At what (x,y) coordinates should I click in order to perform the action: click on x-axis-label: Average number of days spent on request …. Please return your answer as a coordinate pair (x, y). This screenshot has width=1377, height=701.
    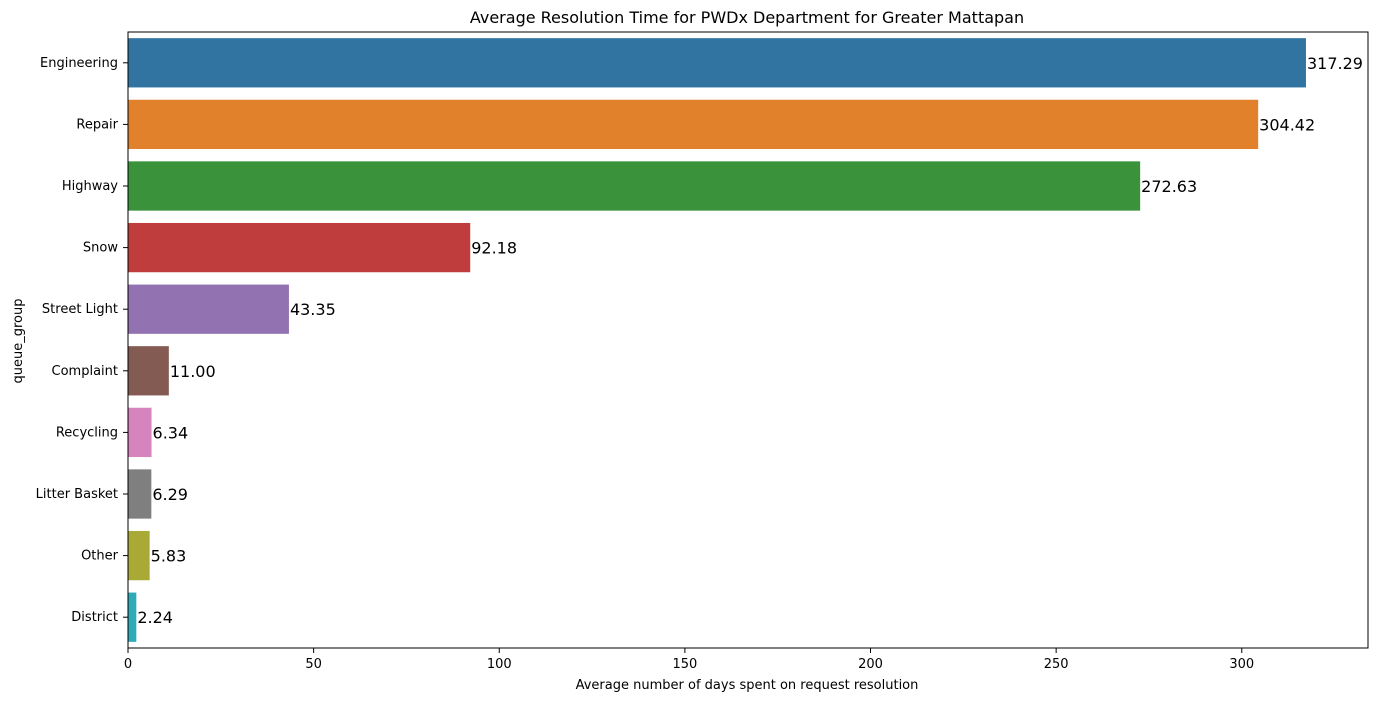
    Looking at the image, I should click on (747, 685).